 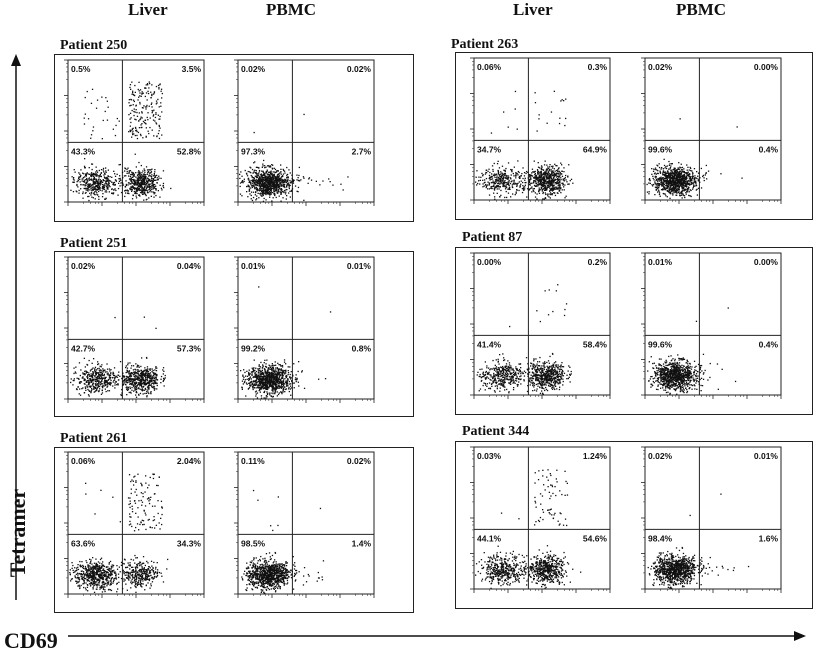 What do you see at coordinates (134, 524) in the screenshot?
I see `liver-dot-plot: 0.06% 2.04%63.6% 34.3%` at bounding box center [134, 524].